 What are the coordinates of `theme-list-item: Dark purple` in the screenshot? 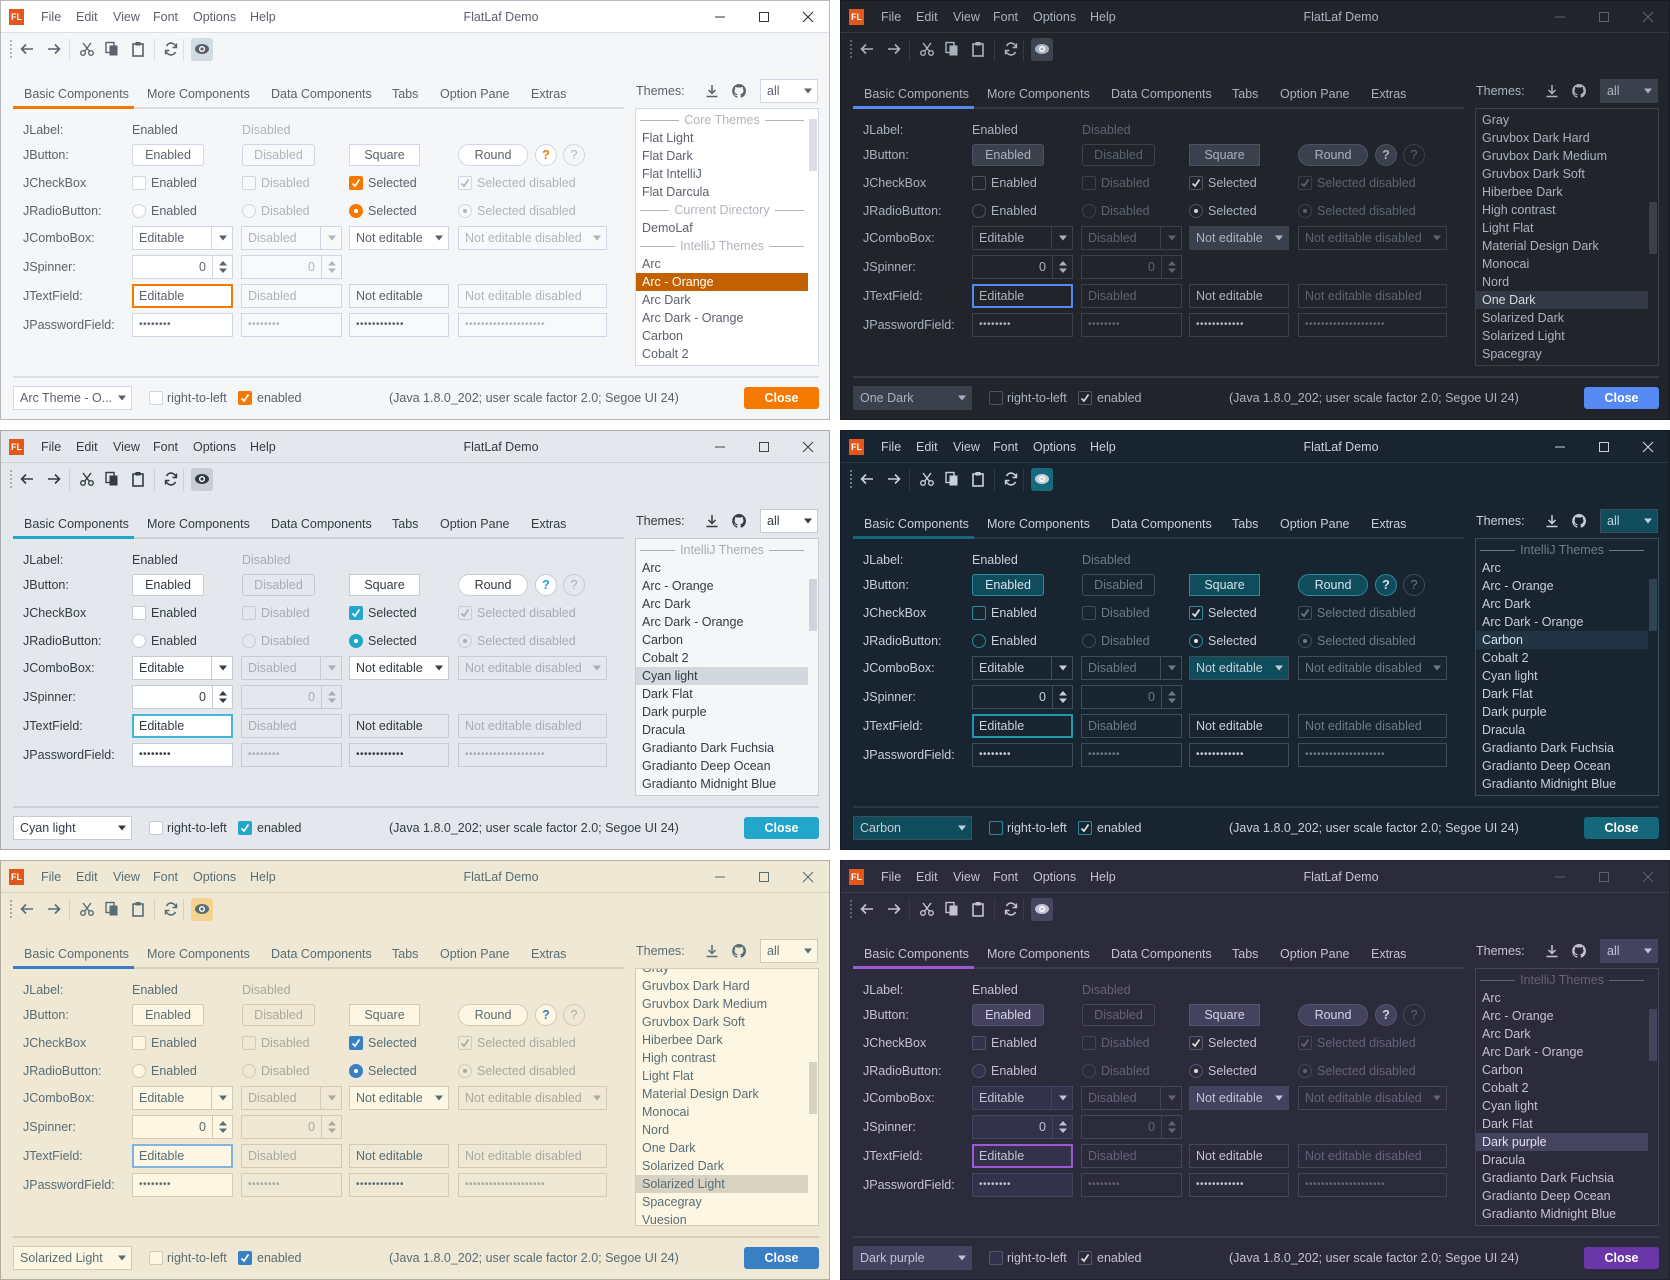 It's located at (674, 712).